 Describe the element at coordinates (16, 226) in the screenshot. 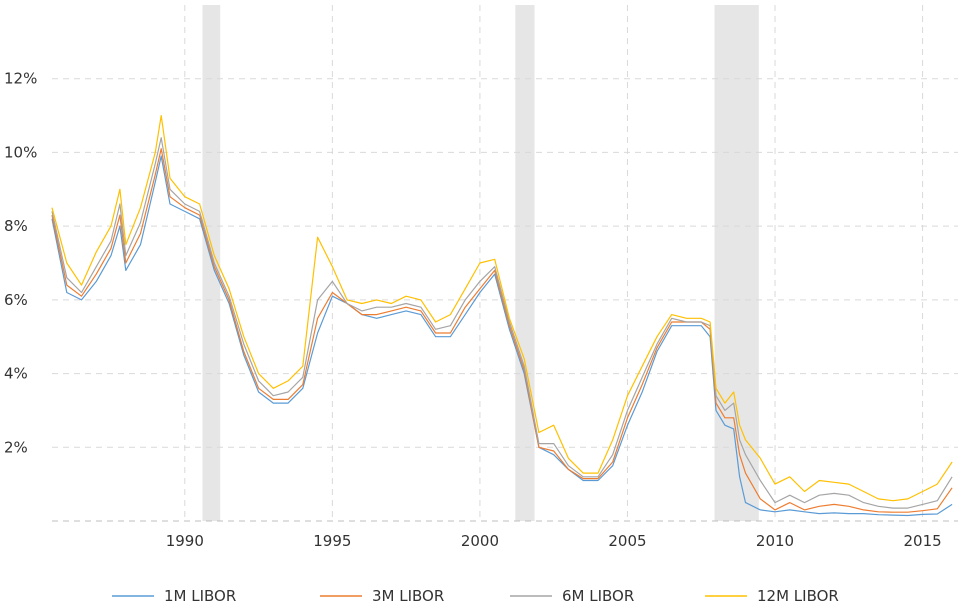

I see `y-tick-label: 8%` at that location.